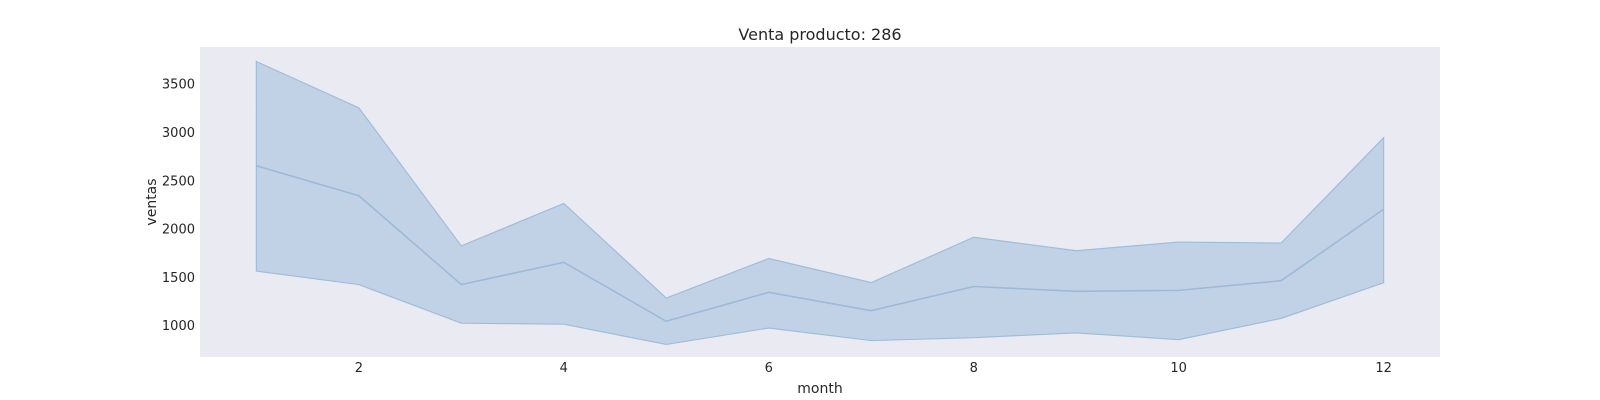 The width and height of the screenshot is (1600, 400). I want to click on x-tick-label: 4, so click(564, 368).